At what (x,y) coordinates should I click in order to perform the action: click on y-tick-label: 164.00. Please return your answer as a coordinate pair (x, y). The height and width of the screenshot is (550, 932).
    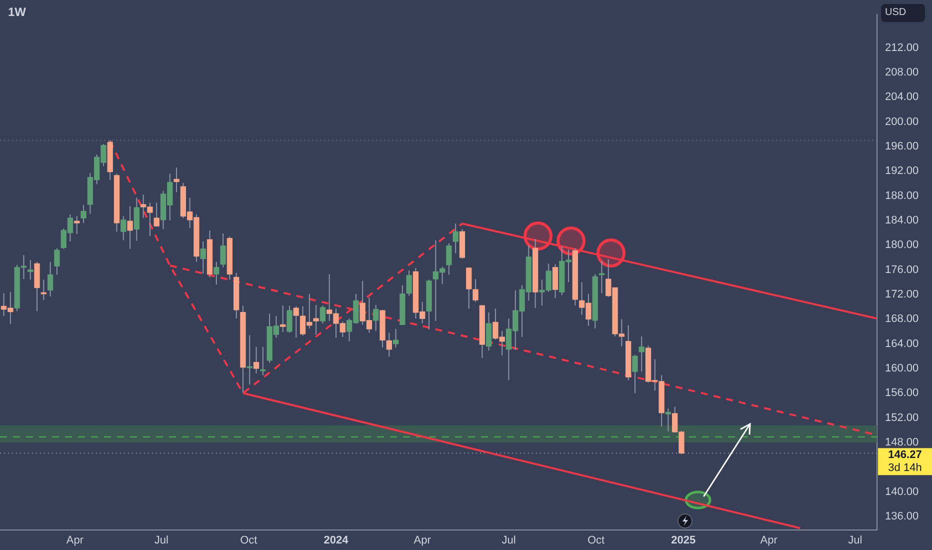
    Looking at the image, I should click on (902, 344).